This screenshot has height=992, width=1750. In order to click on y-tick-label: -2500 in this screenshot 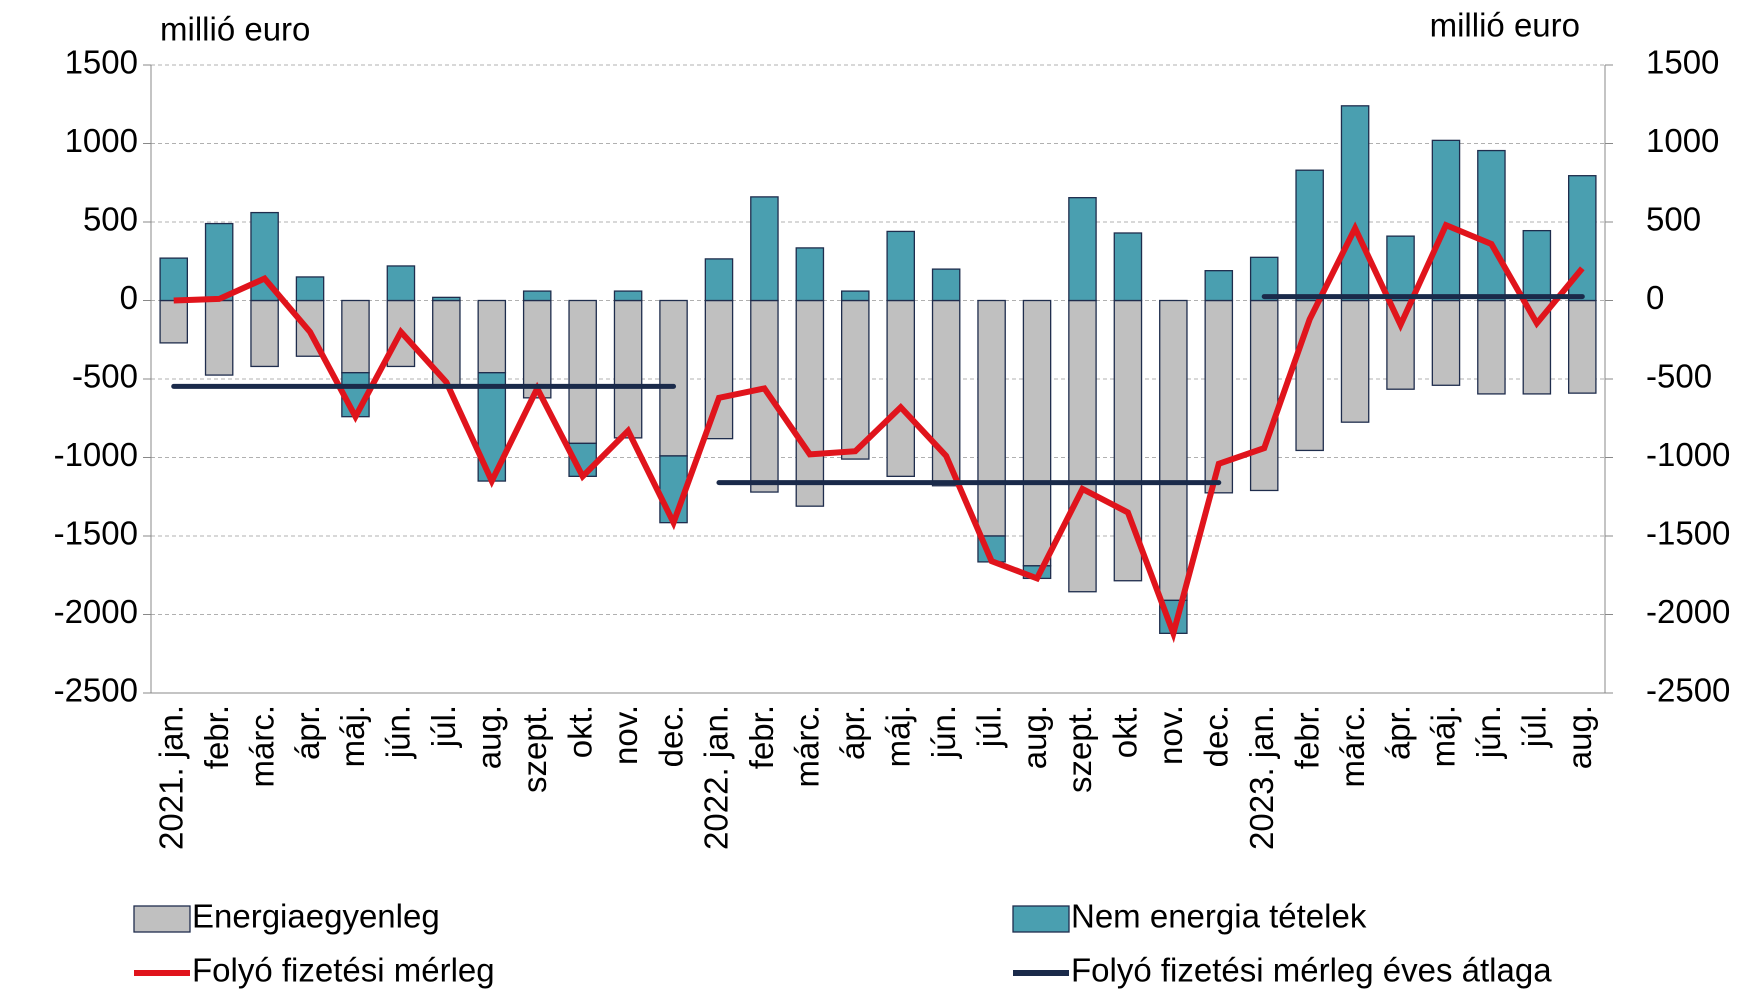, I will do `click(96, 690)`.